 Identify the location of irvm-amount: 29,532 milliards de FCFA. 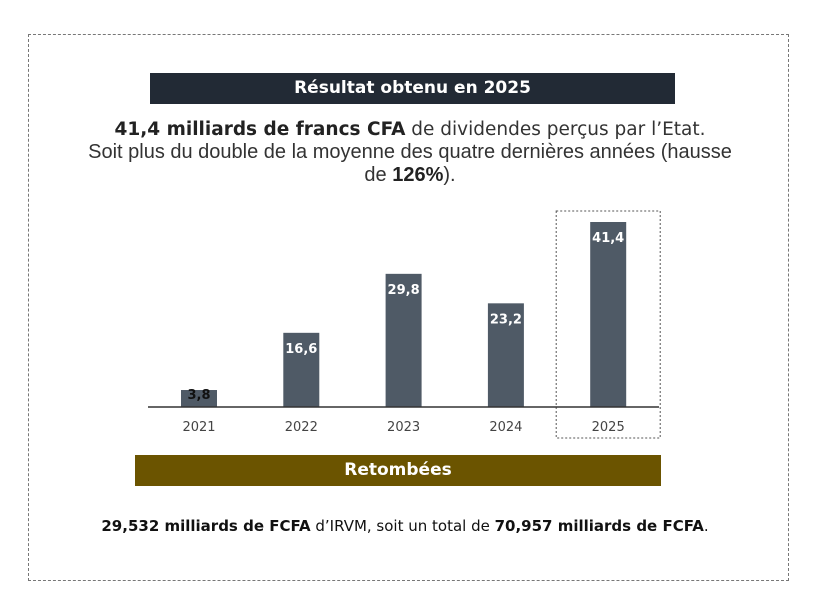
(206, 526).